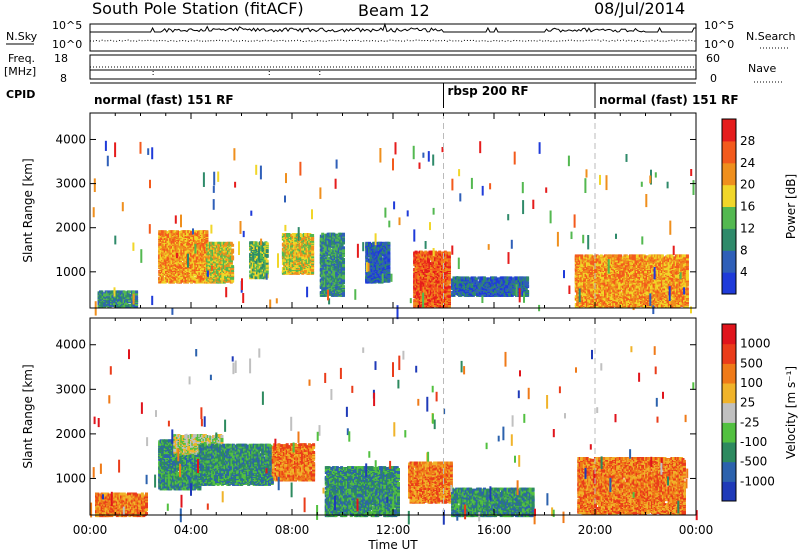  I want to click on freq-tick-top: 18, so click(61, 58).